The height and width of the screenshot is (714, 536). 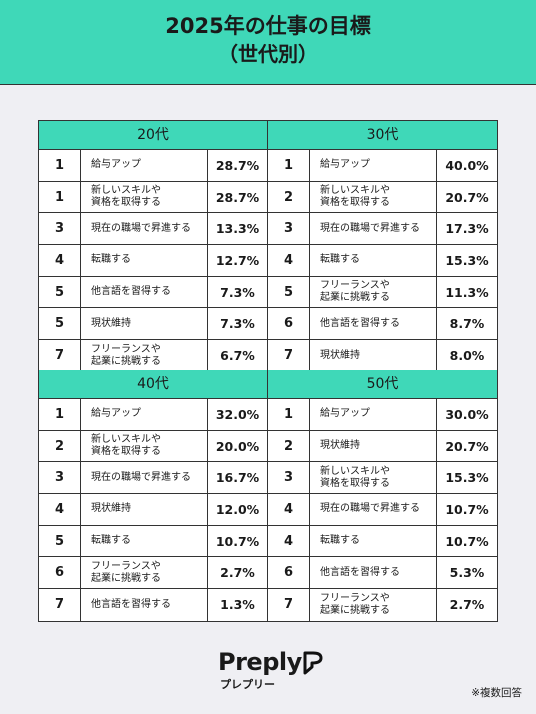 I want to click on table-row: 2 新しいスキルや 資格を取得する 20.7%, so click(x=382, y=197).